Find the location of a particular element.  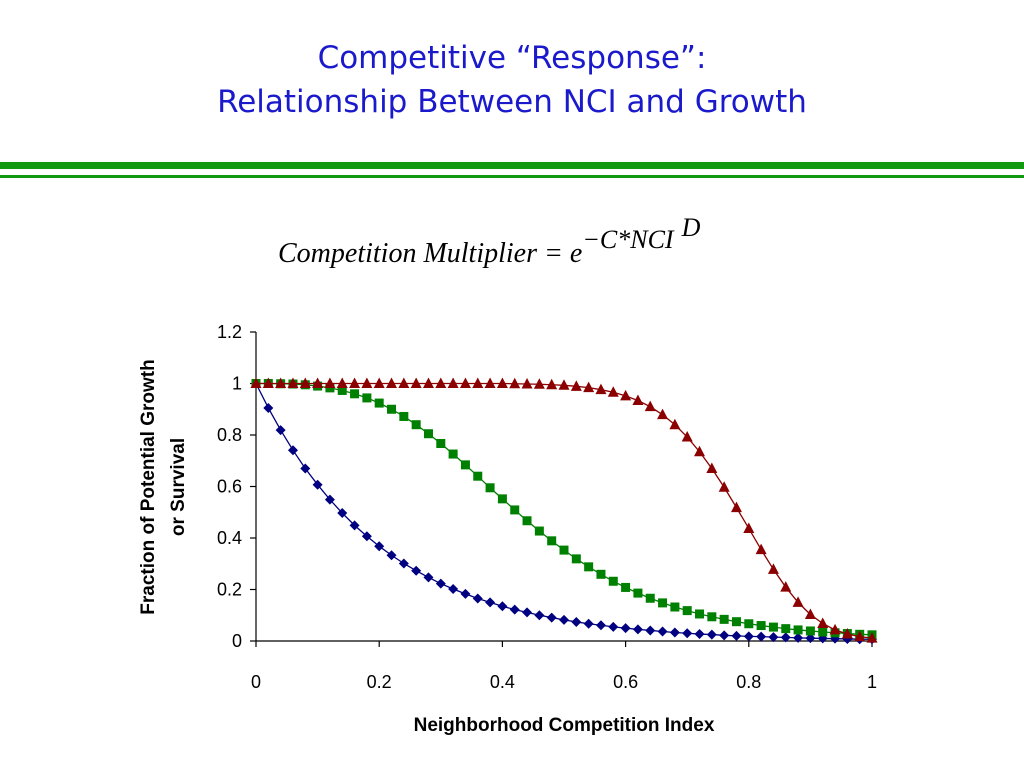

formula: Competition Multiplier = e−C*NCI D is located at coordinates (489, 241).